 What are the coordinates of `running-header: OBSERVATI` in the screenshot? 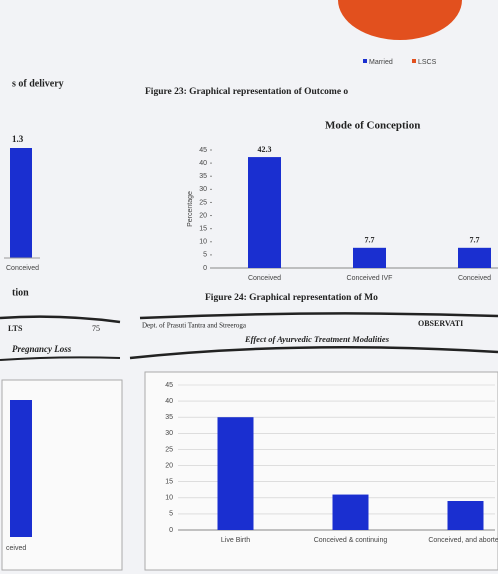 It's located at (440, 323).